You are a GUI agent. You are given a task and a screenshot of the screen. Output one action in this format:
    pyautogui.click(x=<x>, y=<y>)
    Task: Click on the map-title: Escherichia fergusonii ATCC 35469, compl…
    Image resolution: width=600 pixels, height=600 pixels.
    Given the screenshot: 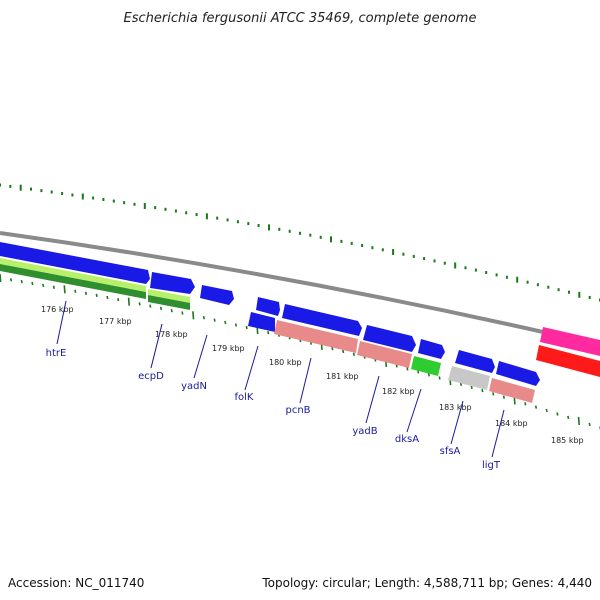 What is the action you would take?
    pyautogui.click(x=300, y=18)
    